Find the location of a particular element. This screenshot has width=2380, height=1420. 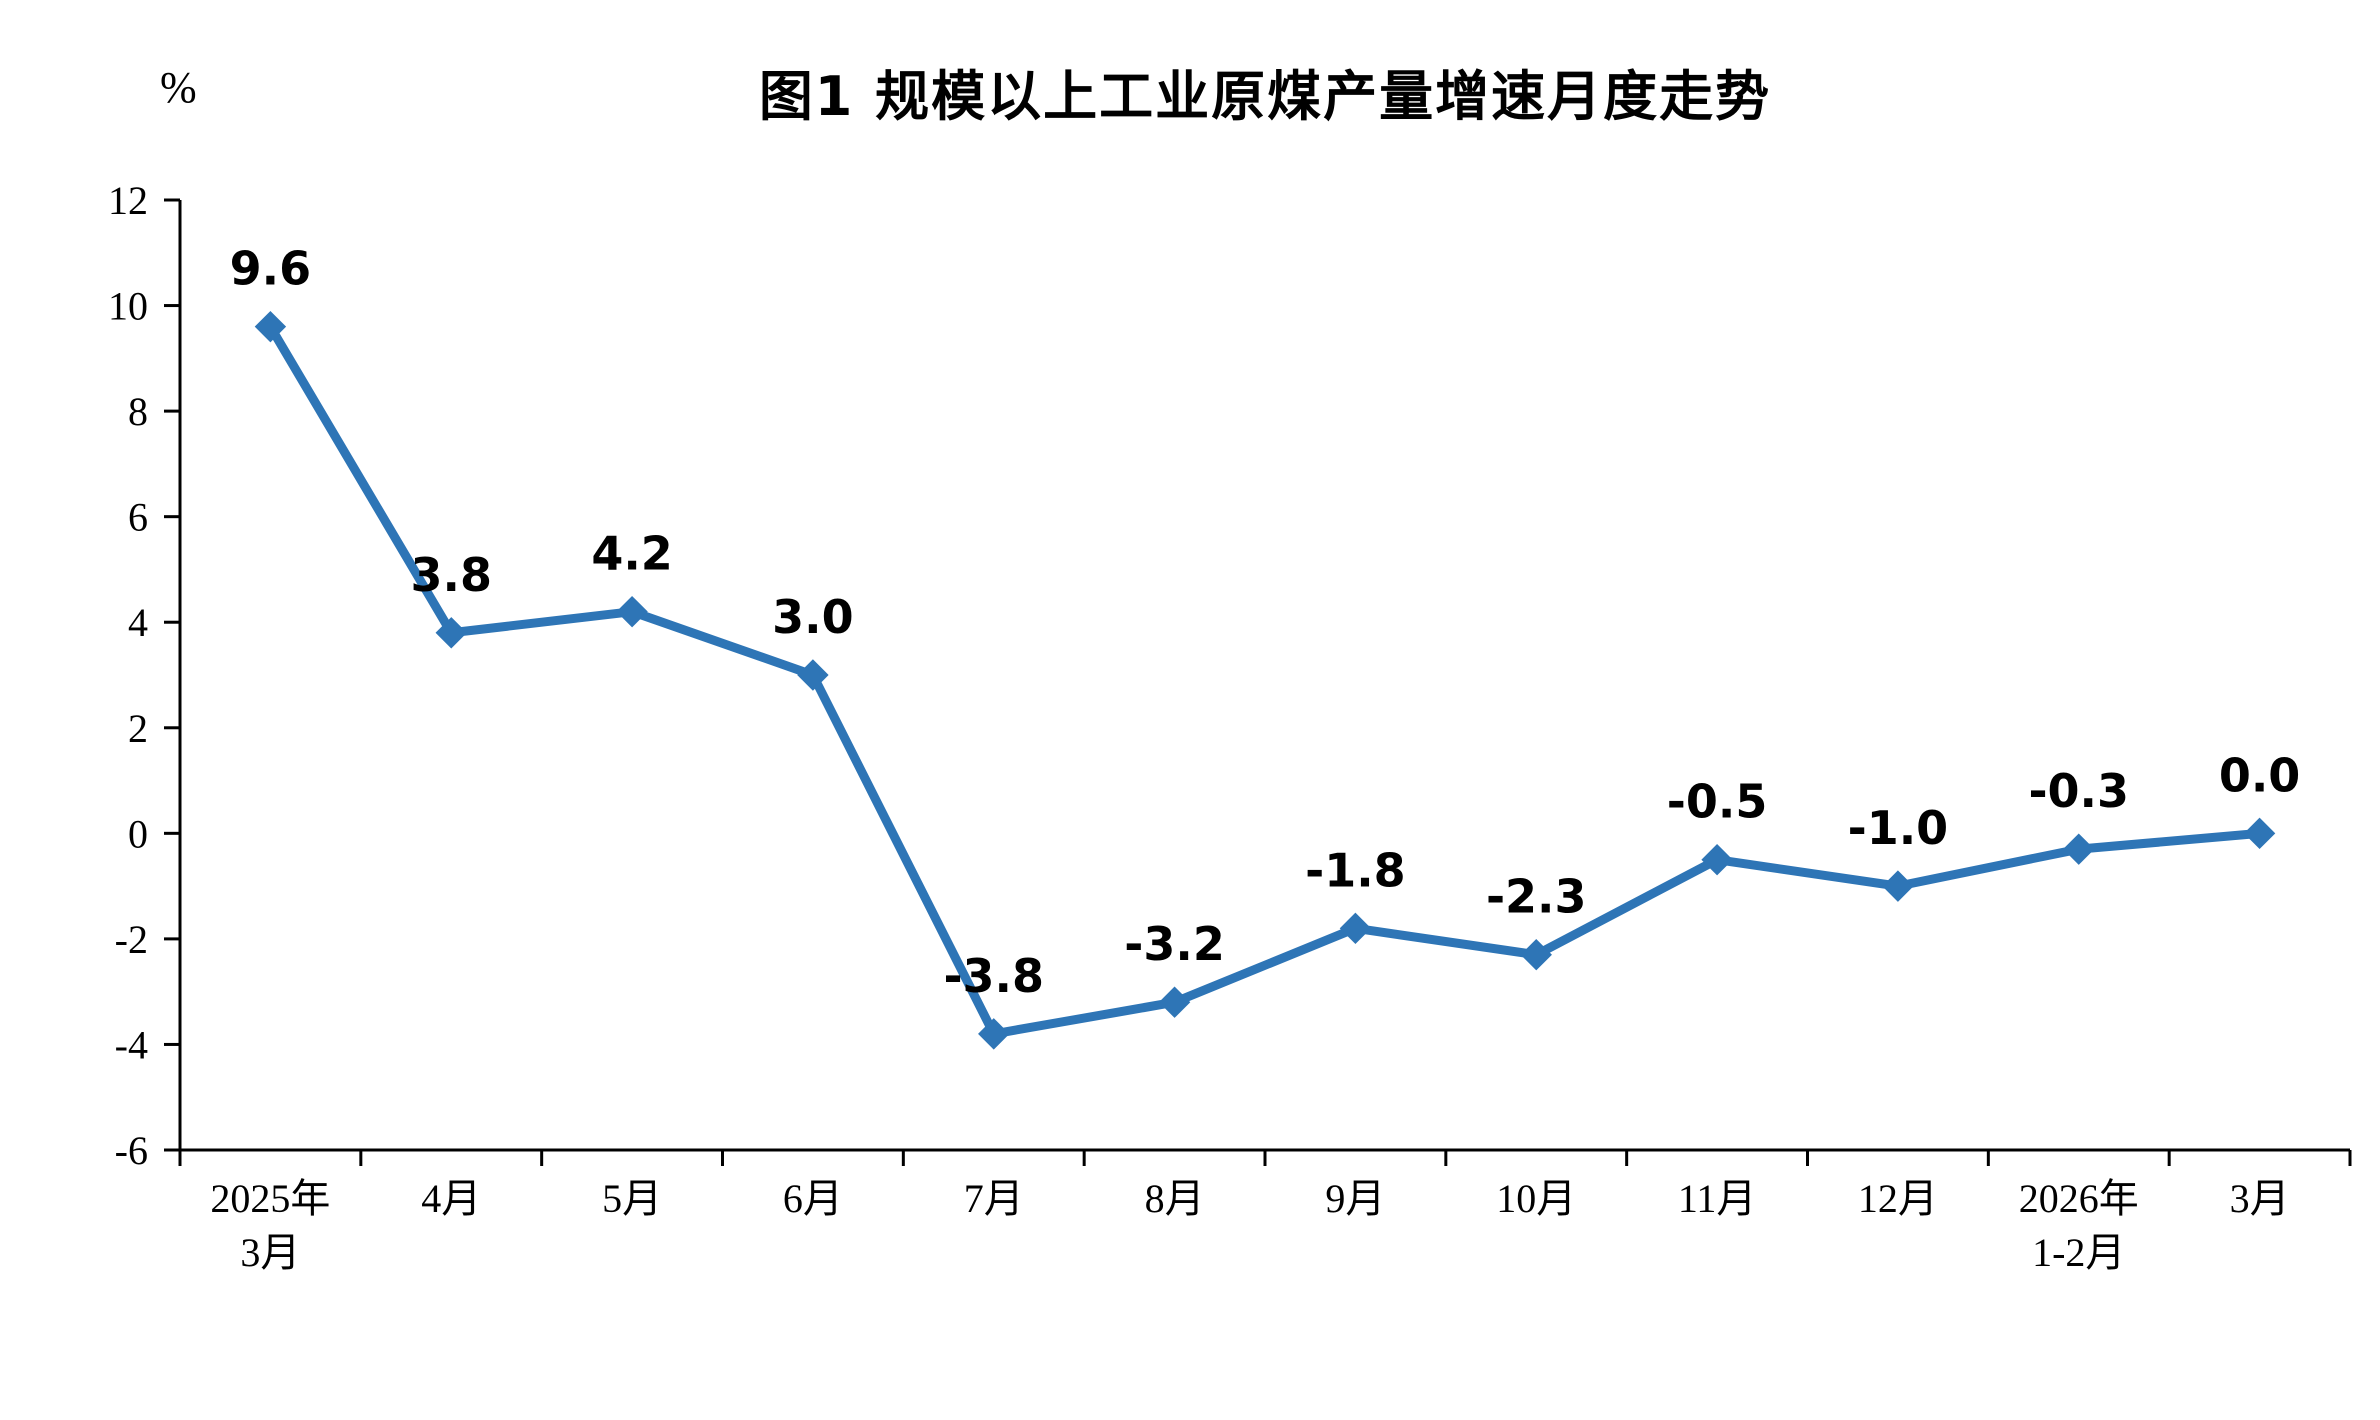

x-tick-label: 6月 is located at coordinates (813, 1198).